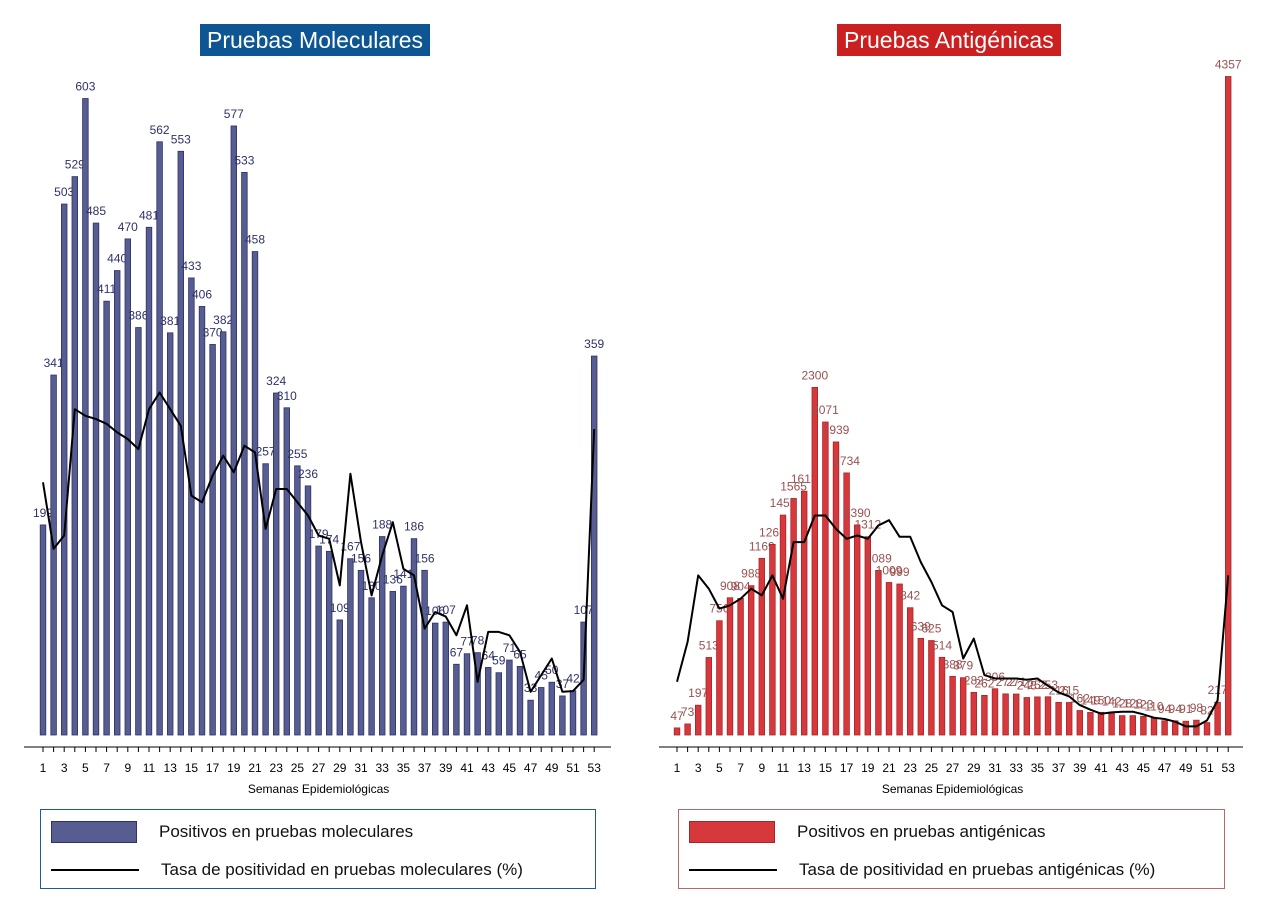 The height and width of the screenshot is (924, 1270). What do you see at coordinates (96, 211) in the screenshot?
I see `data-label: 485` at bounding box center [96, 211].